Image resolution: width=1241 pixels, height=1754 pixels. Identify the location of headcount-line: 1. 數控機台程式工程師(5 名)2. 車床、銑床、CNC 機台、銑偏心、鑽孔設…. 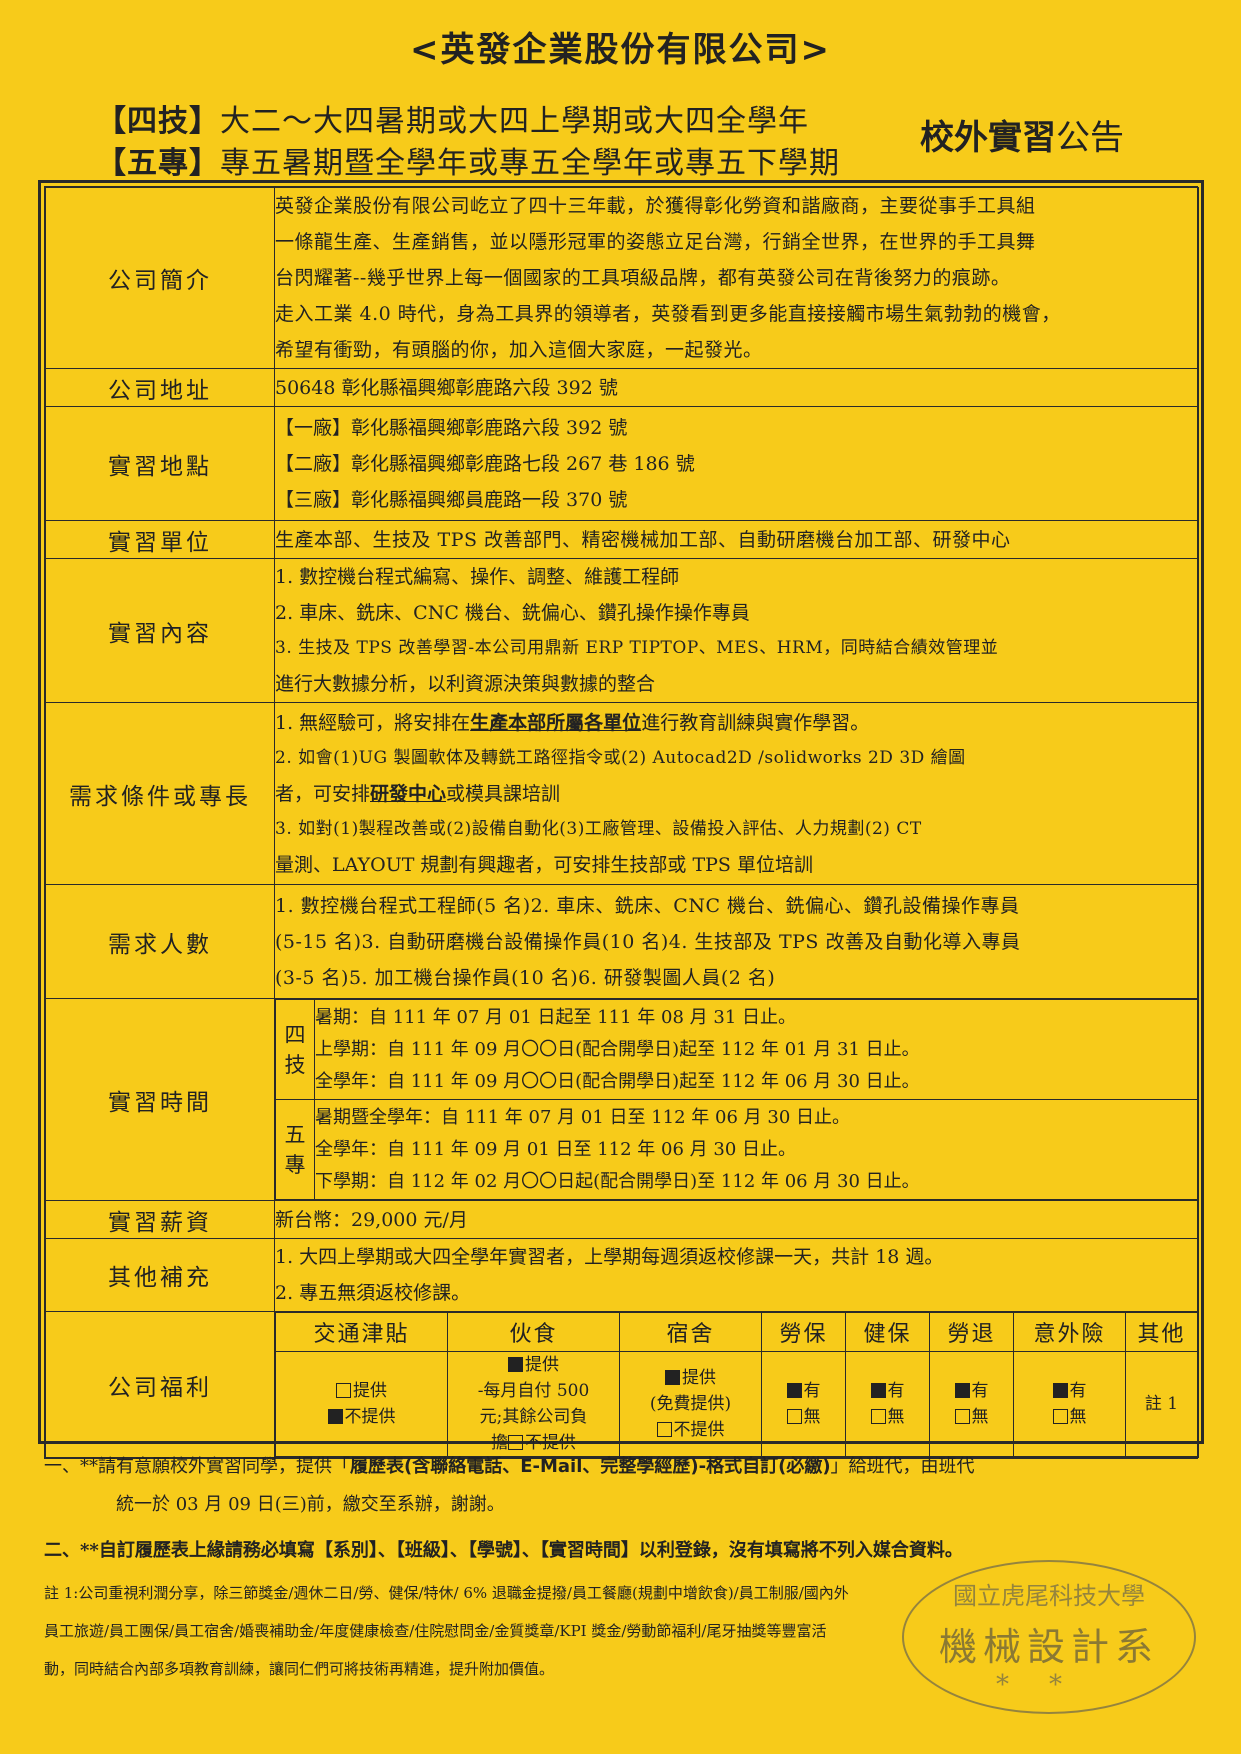
(647, 905).